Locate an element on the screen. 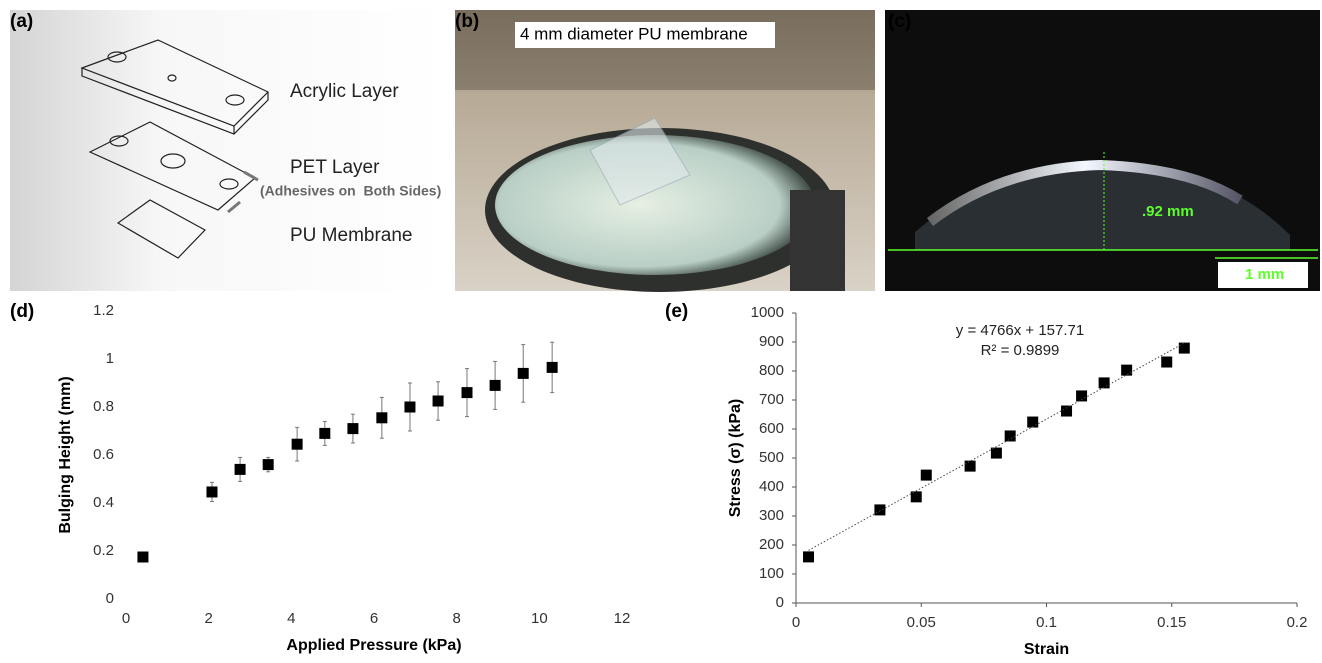 The image size is (1322, 663). panel-label: (d) is located at coordinates (22, 311).